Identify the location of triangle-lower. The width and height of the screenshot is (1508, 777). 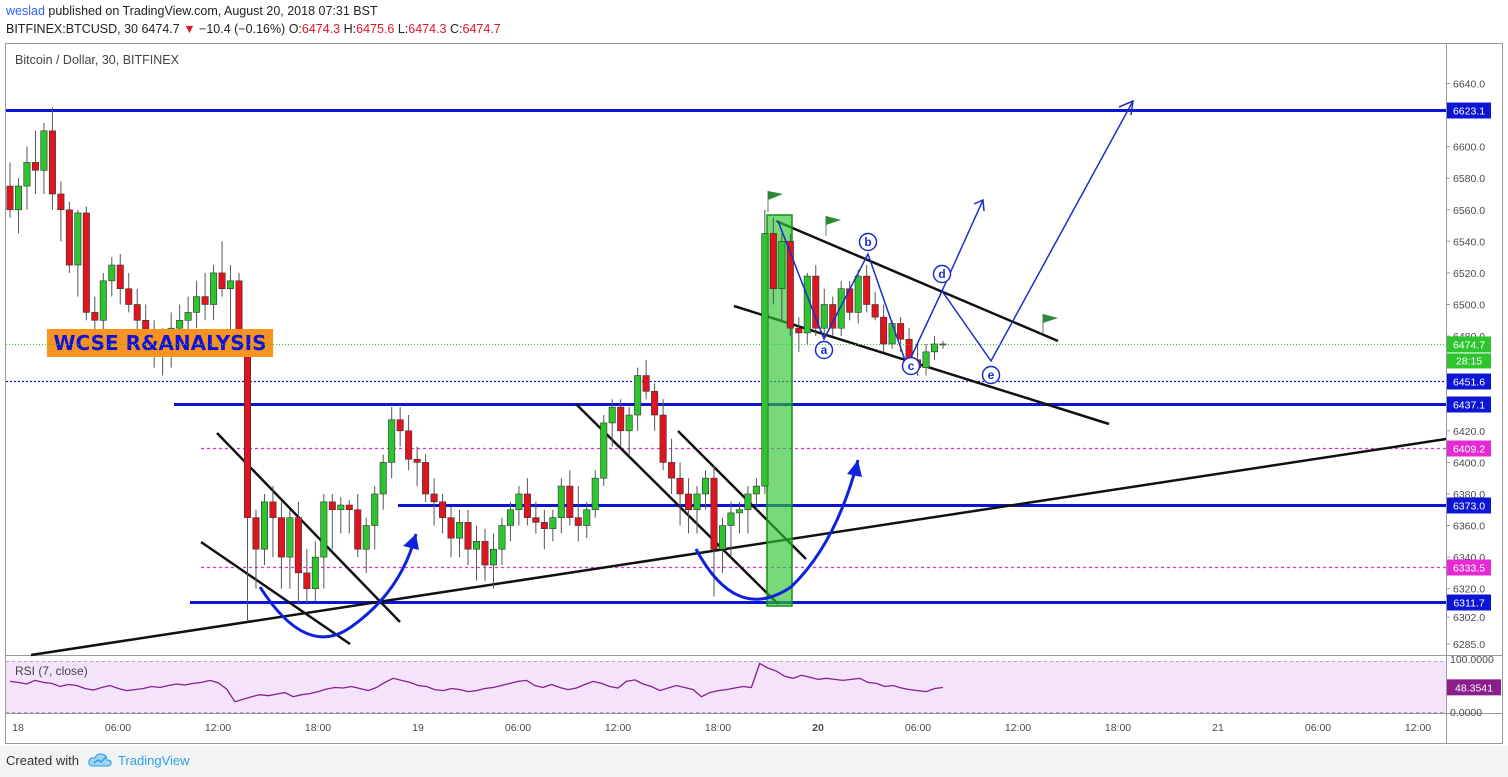
(921, 365).